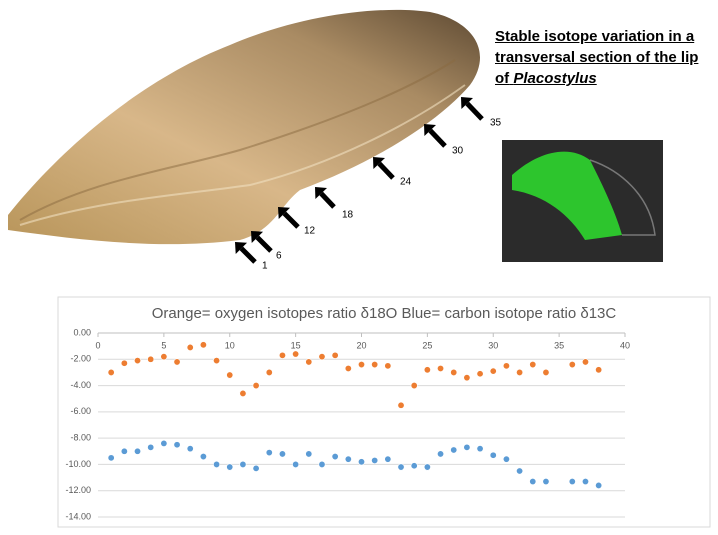 The image size is (718, 535). What do you see at coordinates (427, 345) in the screenshot?
I see `x-tick-label: 25` at bounding box center [427, 345].